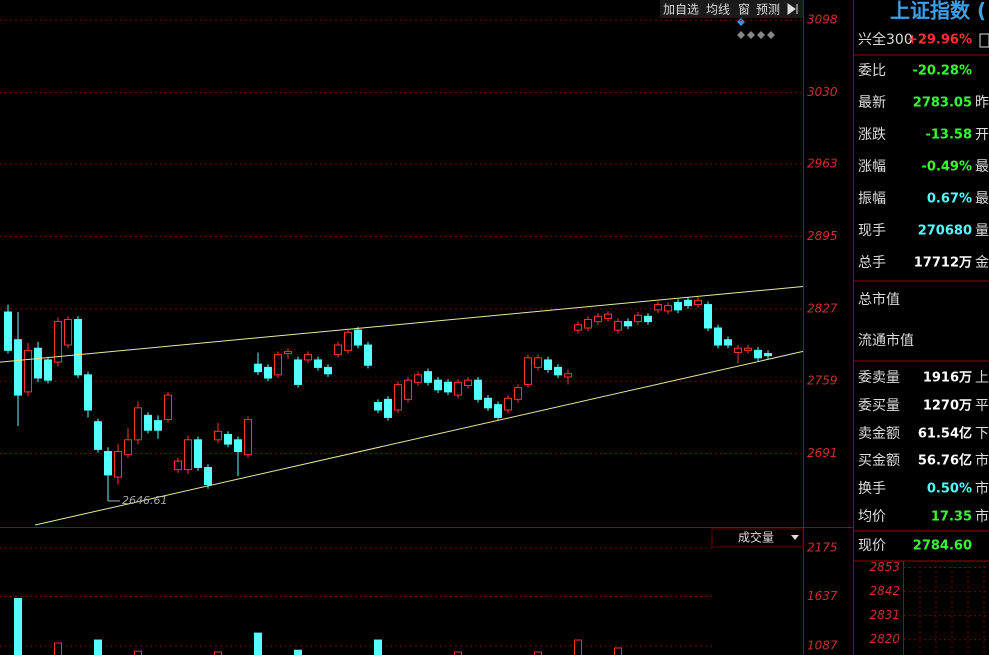 The height and width of the screenshot is (655, 989). I want to click on row-side: 上, so click(982, 378).